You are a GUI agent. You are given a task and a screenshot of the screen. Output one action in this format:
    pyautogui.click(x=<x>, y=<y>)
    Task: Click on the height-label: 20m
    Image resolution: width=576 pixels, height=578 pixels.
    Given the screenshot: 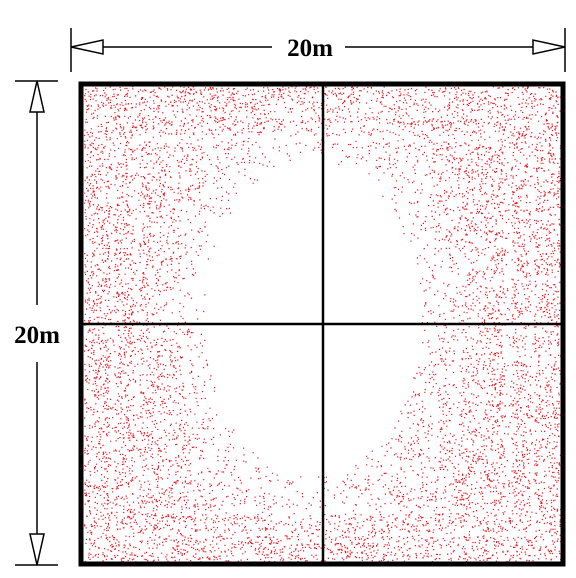 What is the action you would take?
    pyautogui.click(x=37, y=335)
    